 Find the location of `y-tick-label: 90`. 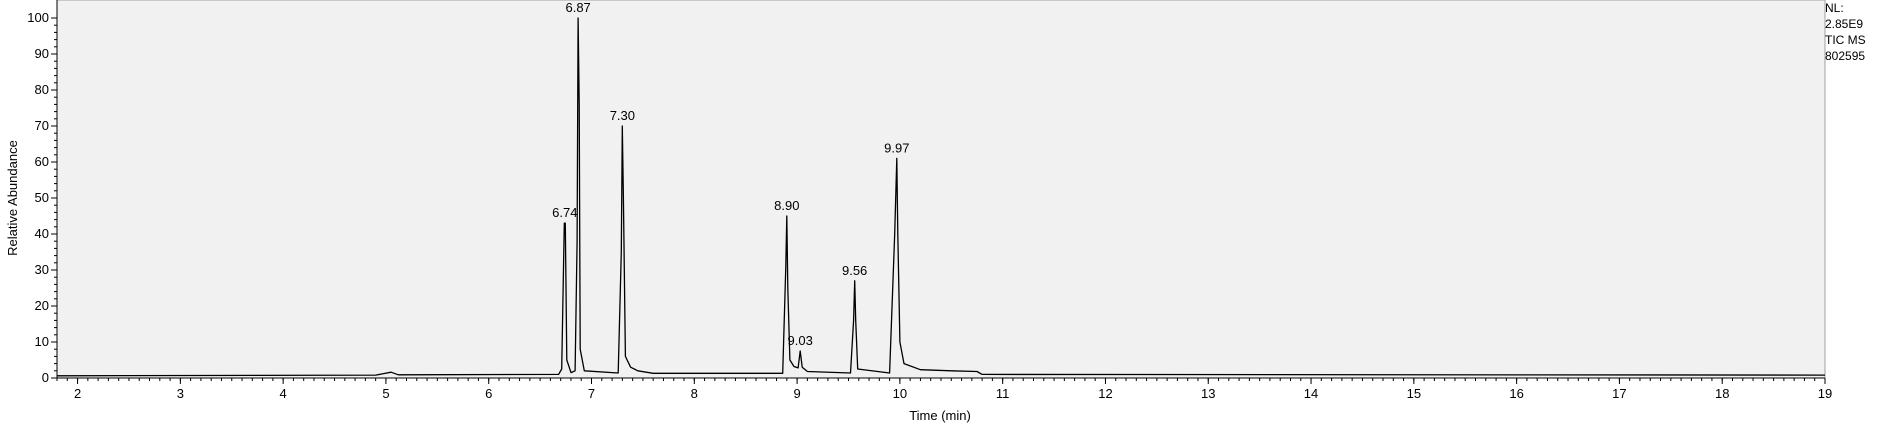

y-tick-label: 90 is located at coordinates (42, 53).